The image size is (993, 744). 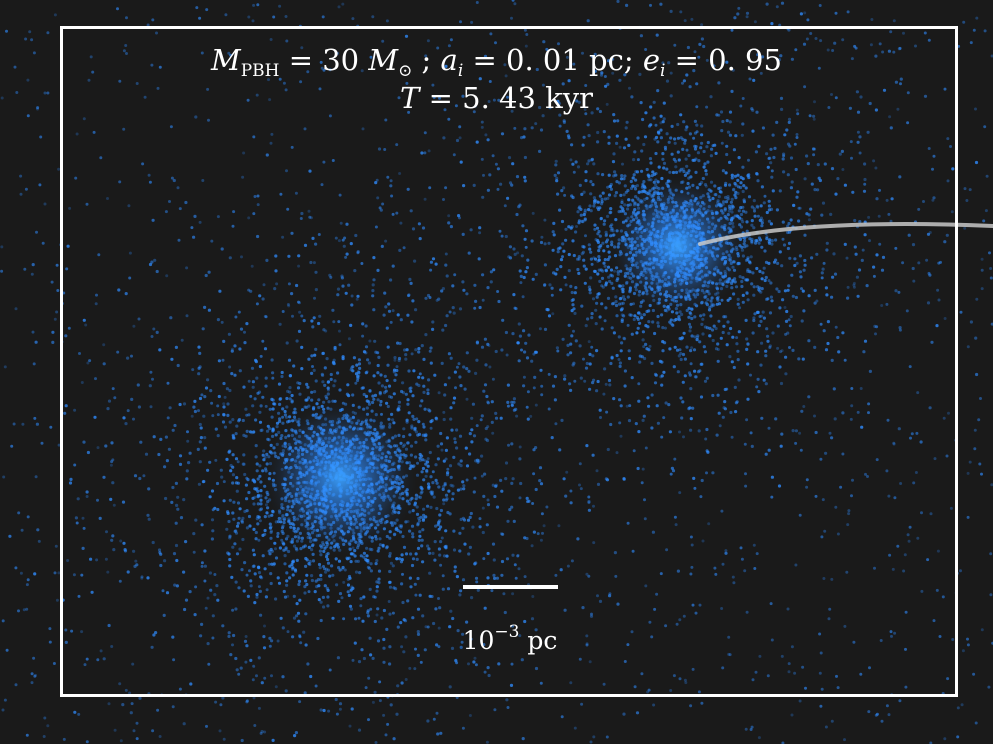 What do you see at coordinates (553, 60) in the screenshot?
I see `semi-major-axis-value: = 0. 01 pc;` at bounding box center [553, 60].